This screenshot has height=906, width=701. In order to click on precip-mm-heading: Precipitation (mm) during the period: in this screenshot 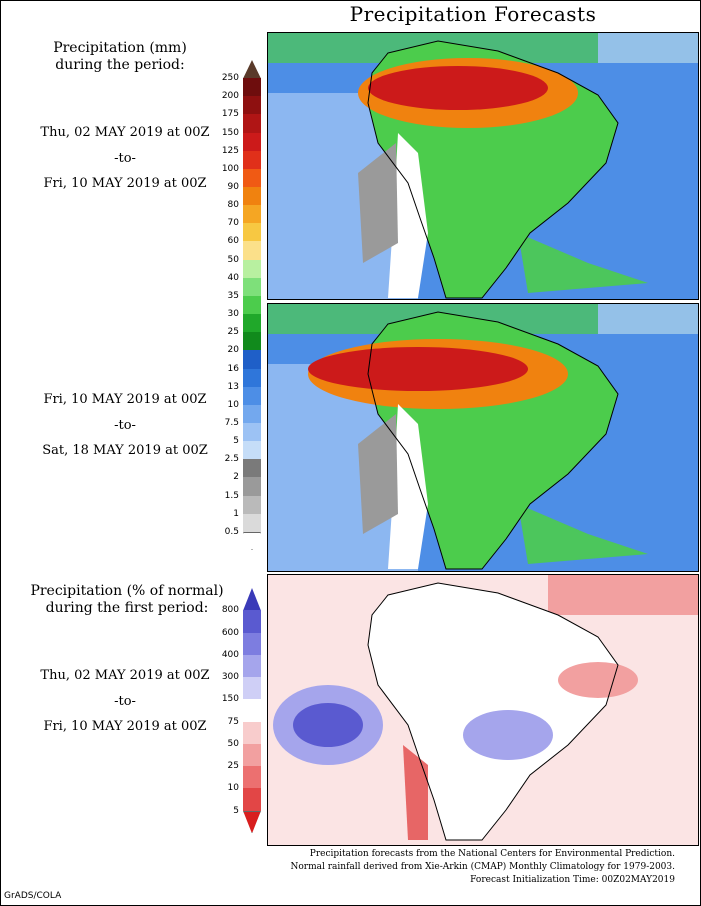, I will do `click(120, 57)`.